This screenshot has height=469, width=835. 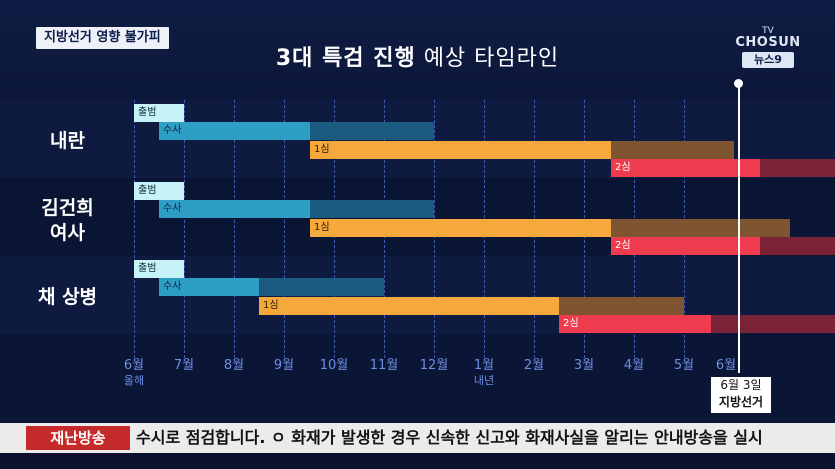 I want to click on axis-month-label: 7월, so click(x=184, y=365).